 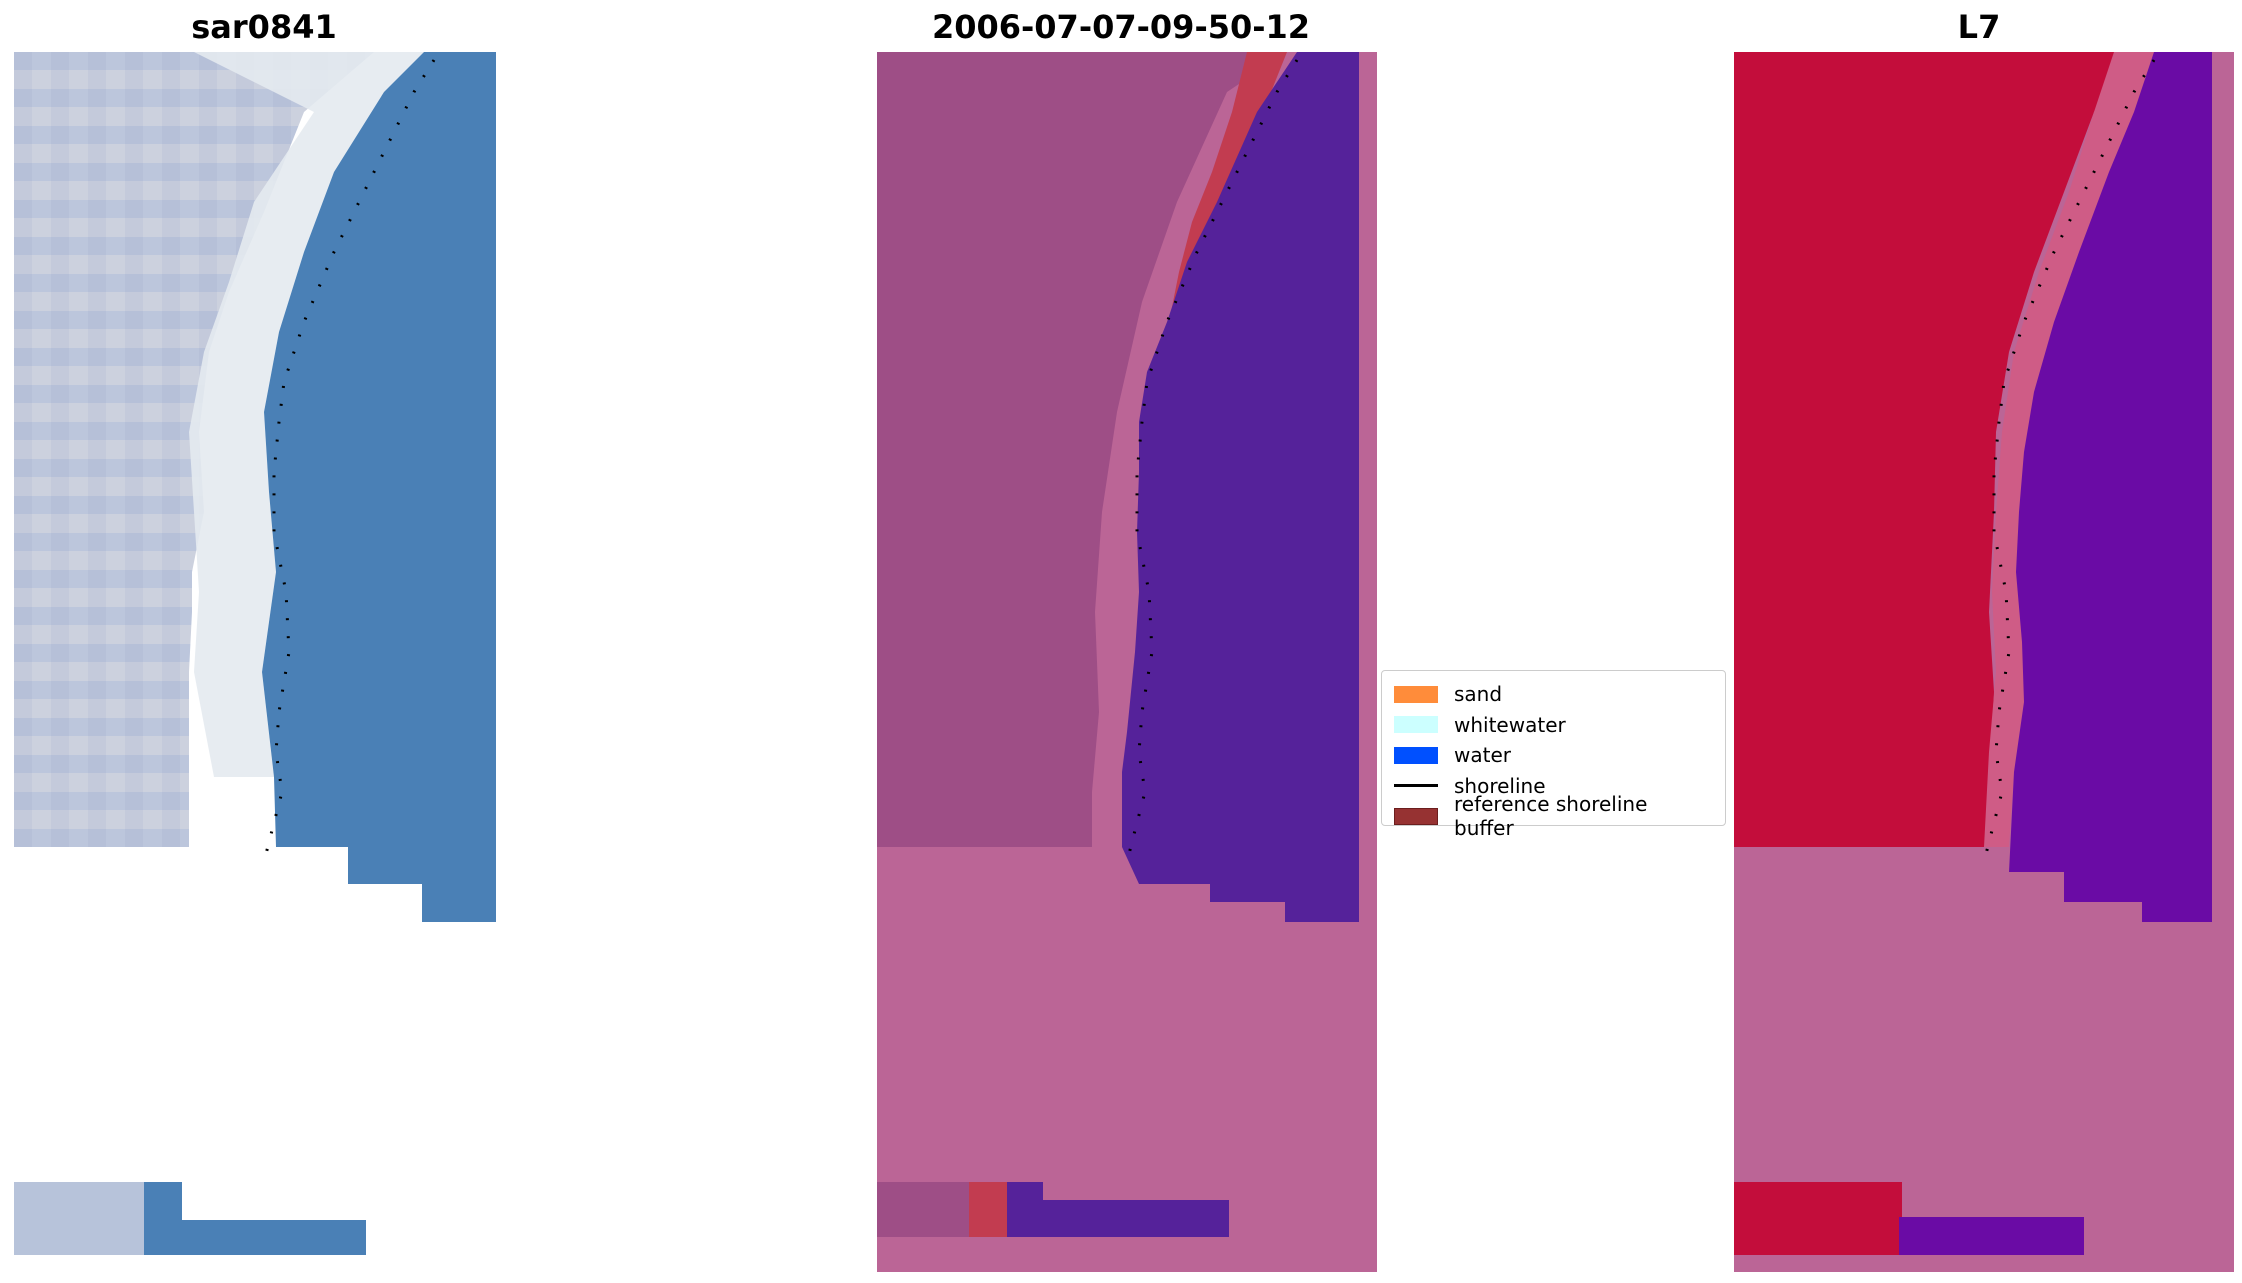 I want to click on legend-item-reference-buffer: reference shoreline buffer, so click(x=1553, y=816).